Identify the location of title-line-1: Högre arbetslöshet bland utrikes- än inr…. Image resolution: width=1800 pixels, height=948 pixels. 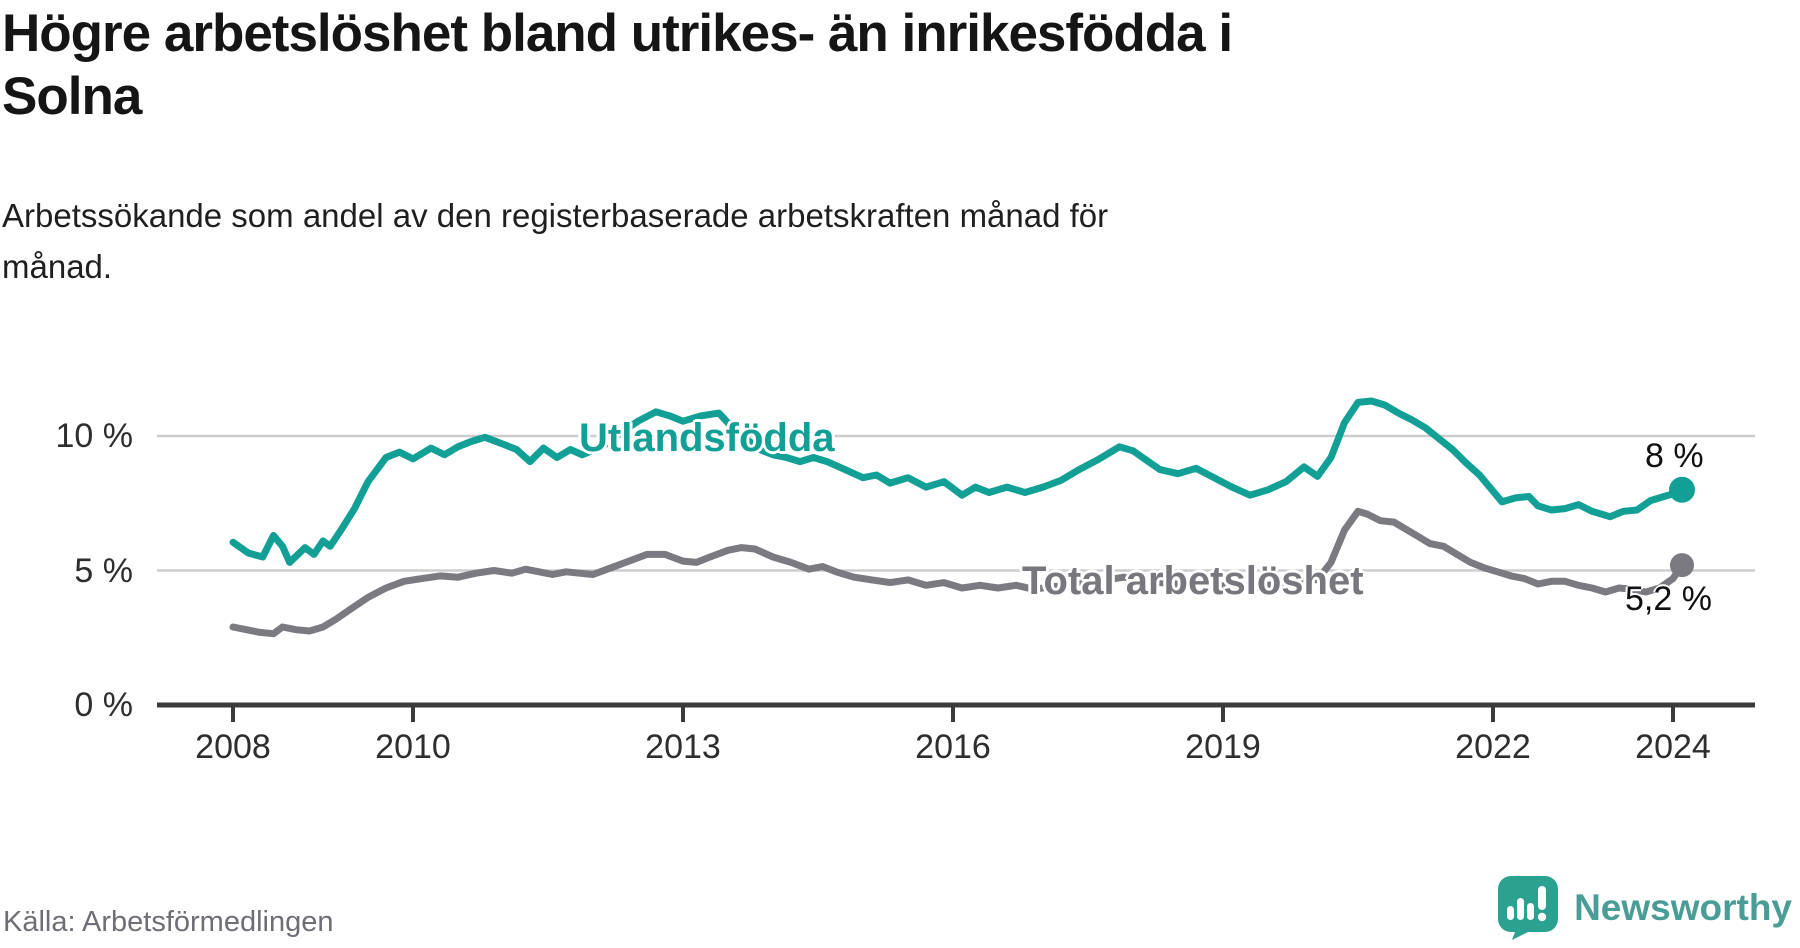
(617, 33).